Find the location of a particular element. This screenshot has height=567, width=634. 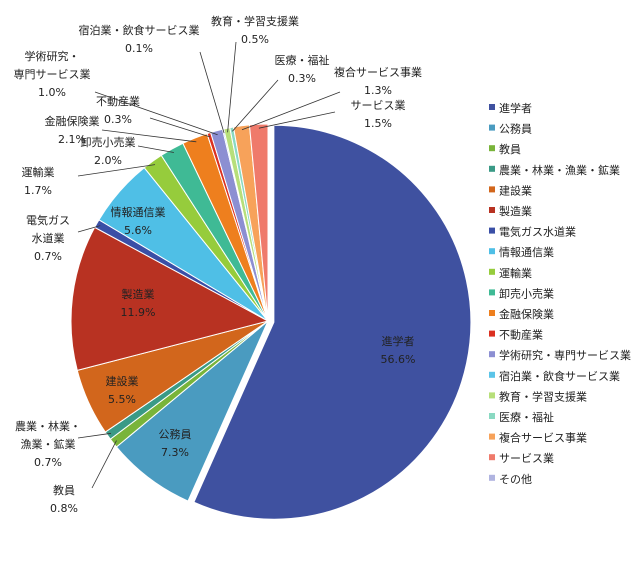

slice-label: 金融保険業 2.1% is located at coordinates (72, 130).